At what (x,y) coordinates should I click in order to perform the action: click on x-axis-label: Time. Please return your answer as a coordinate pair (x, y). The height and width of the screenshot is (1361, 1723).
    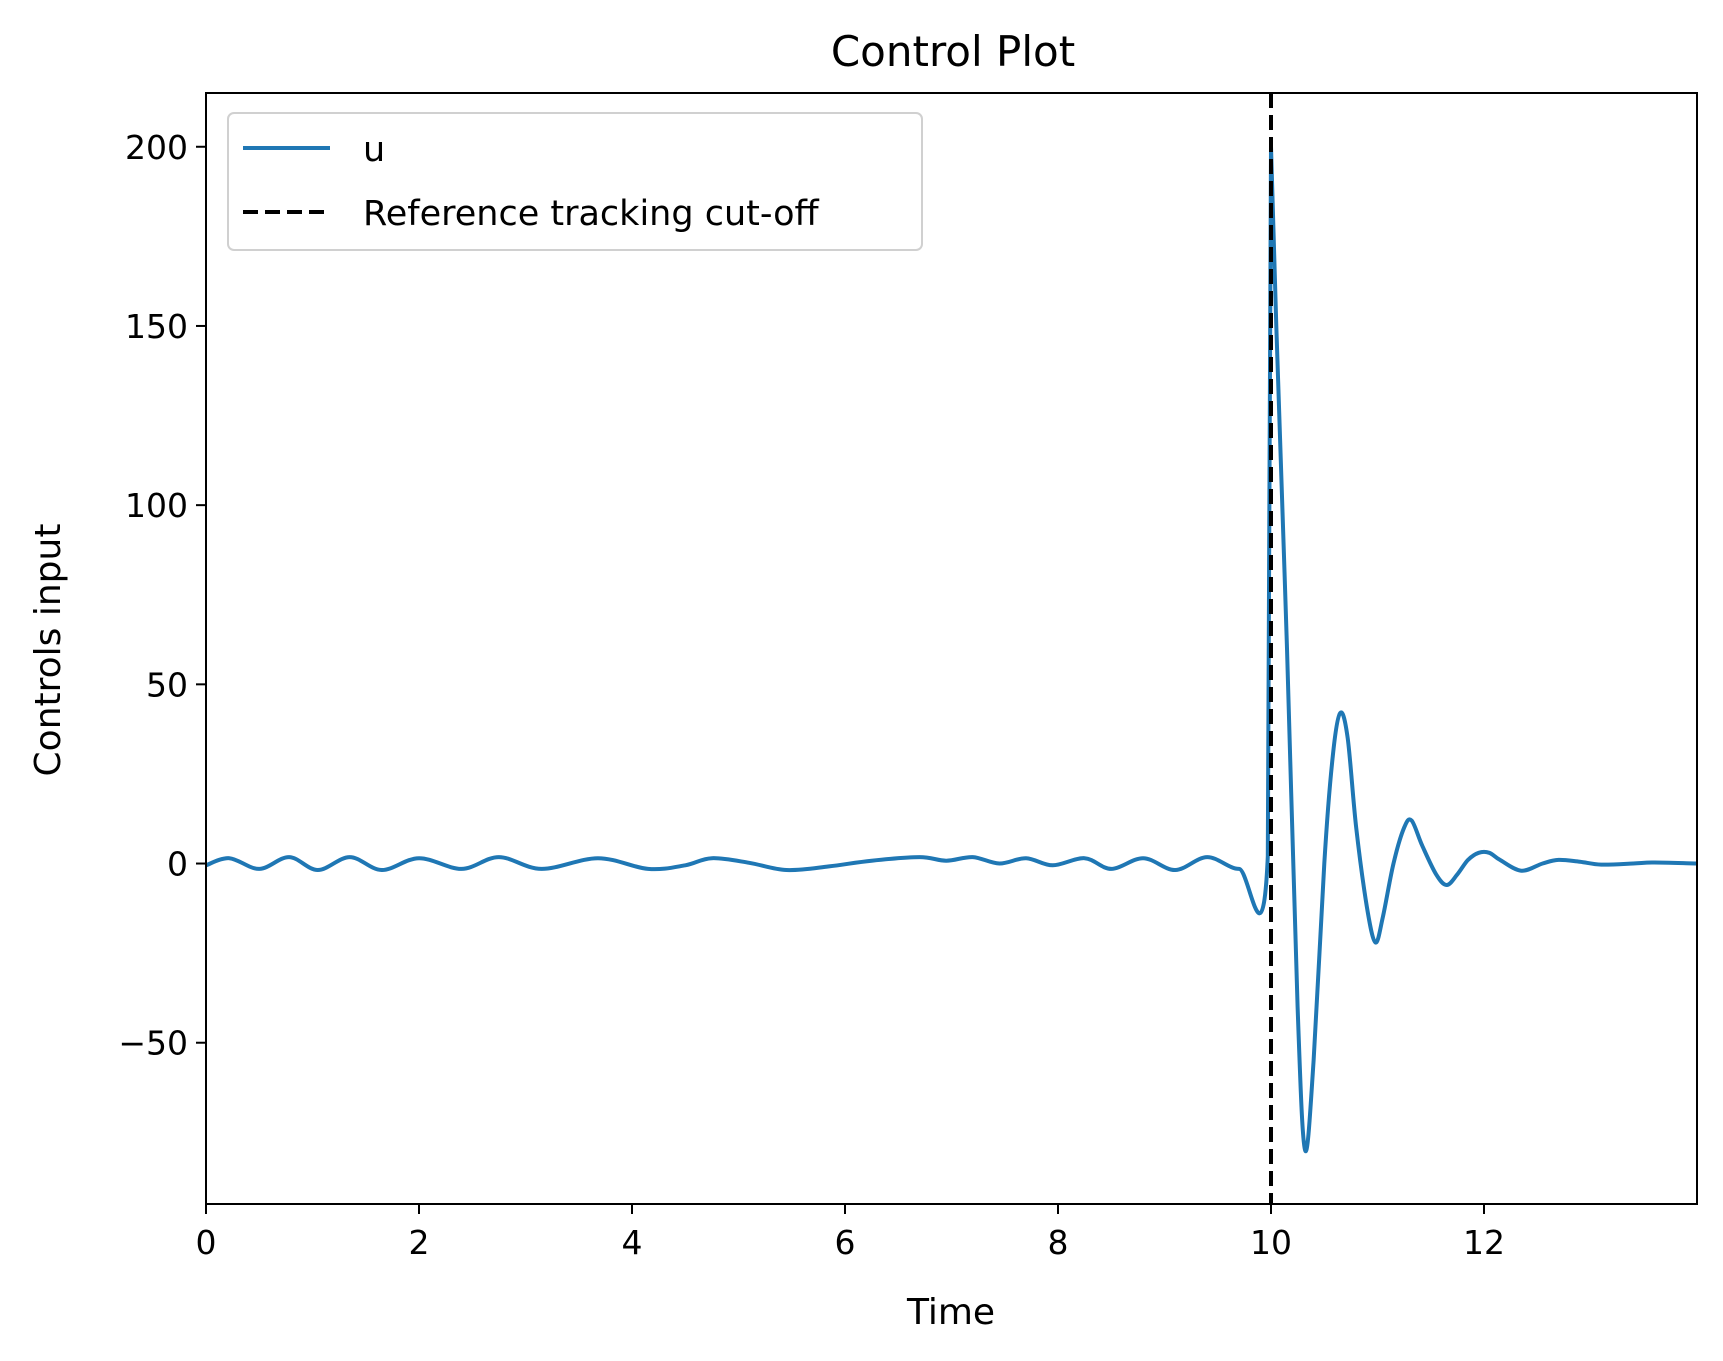
    Looking at the image, I should click on (950, 1312).